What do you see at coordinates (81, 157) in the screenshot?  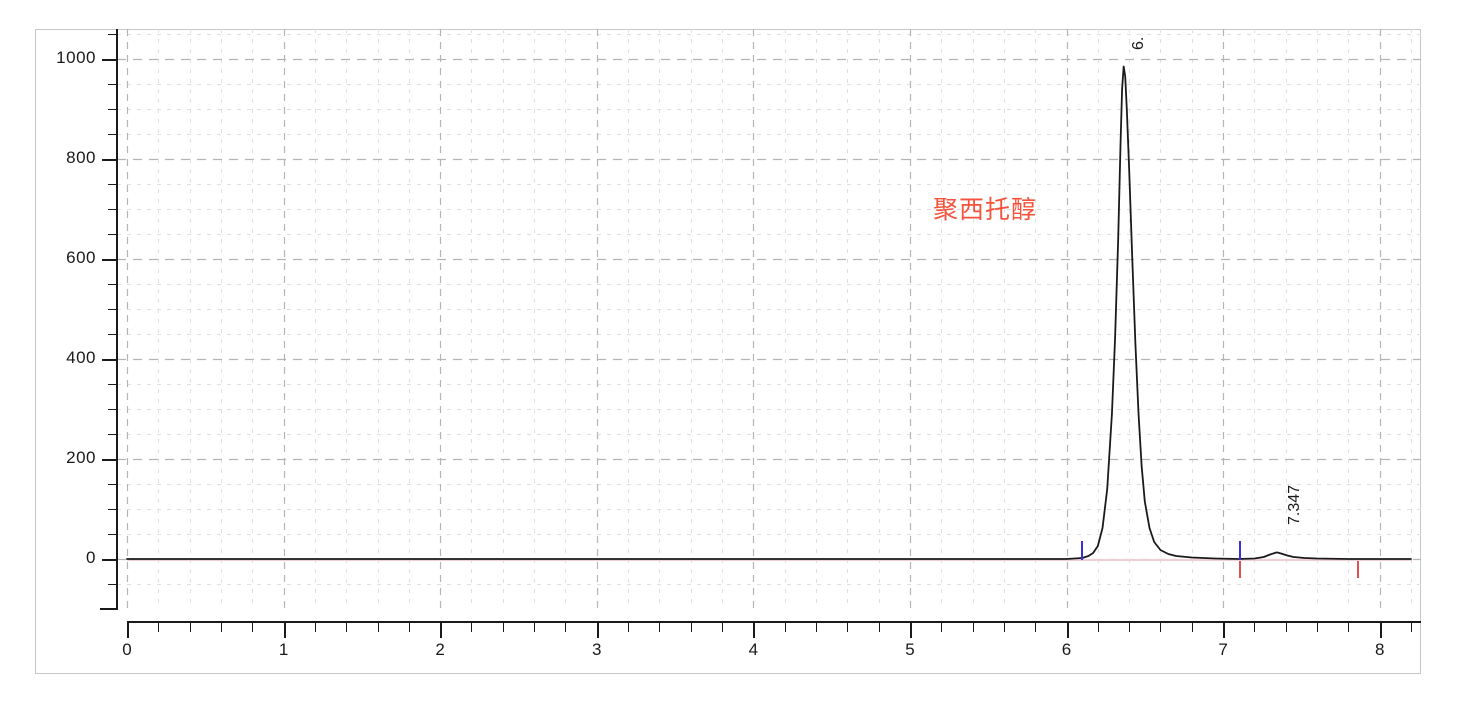 I see `y-tick-label: 800` at bounding box center [81, 157].